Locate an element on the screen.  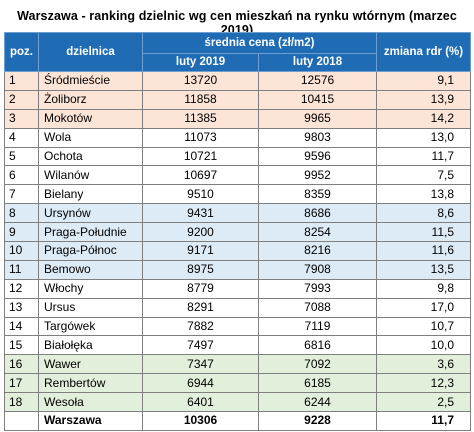
cell-price-2019: 7347 is located at coordinates (200, 364).